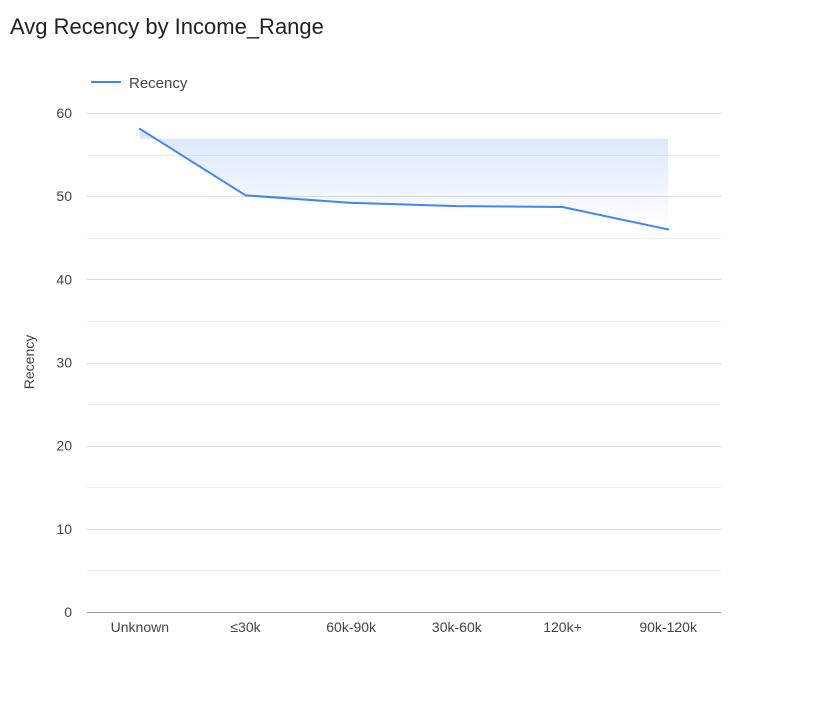 This screenshot has height=706, width=821. What do you see at coordinates (64, 279) in the screenshot?
I see `y-tick-label: 40` at bounding box center [64, 279].